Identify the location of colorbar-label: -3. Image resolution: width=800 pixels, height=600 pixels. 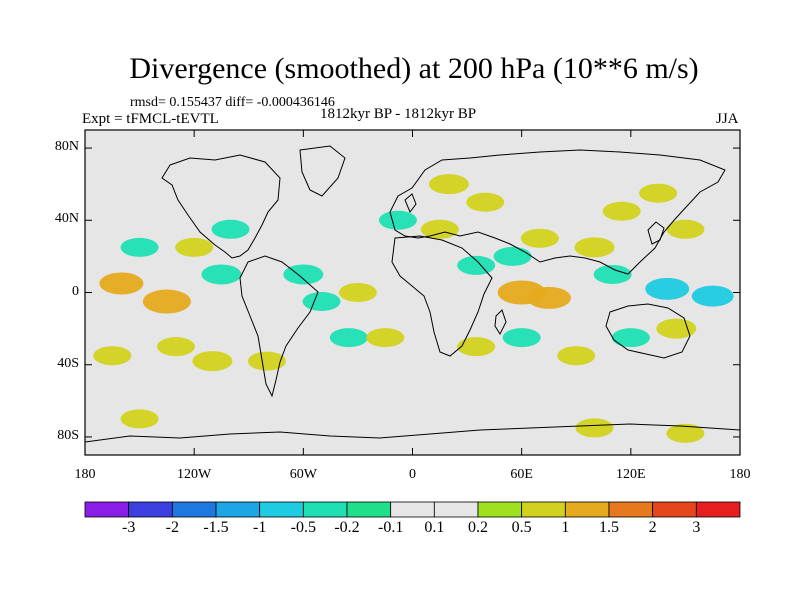
(128, 527).